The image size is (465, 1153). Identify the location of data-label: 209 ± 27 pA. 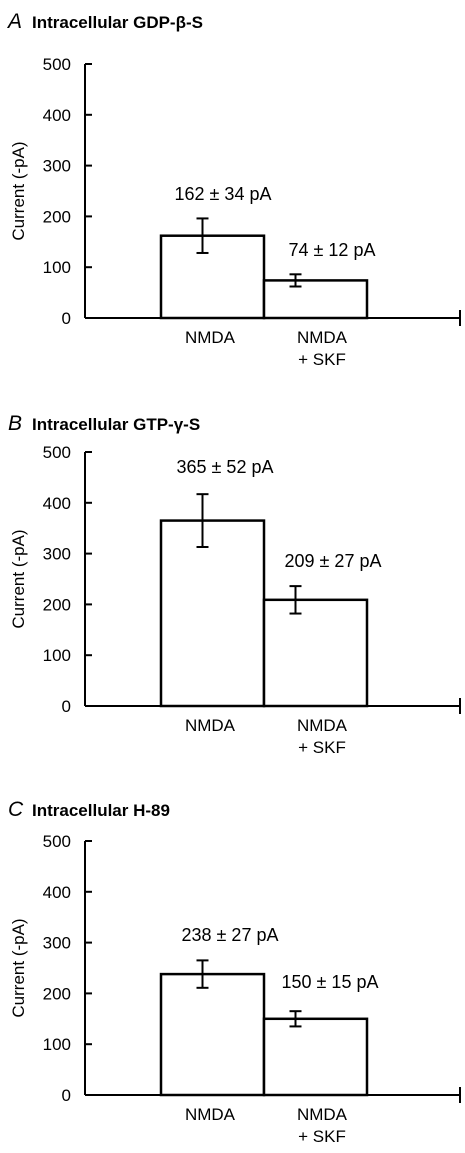
(333, 561).